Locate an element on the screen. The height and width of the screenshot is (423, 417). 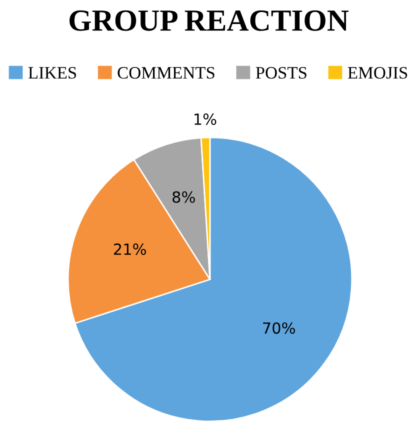
legend-label: EMOJIS is located at coordinates (378, 73).